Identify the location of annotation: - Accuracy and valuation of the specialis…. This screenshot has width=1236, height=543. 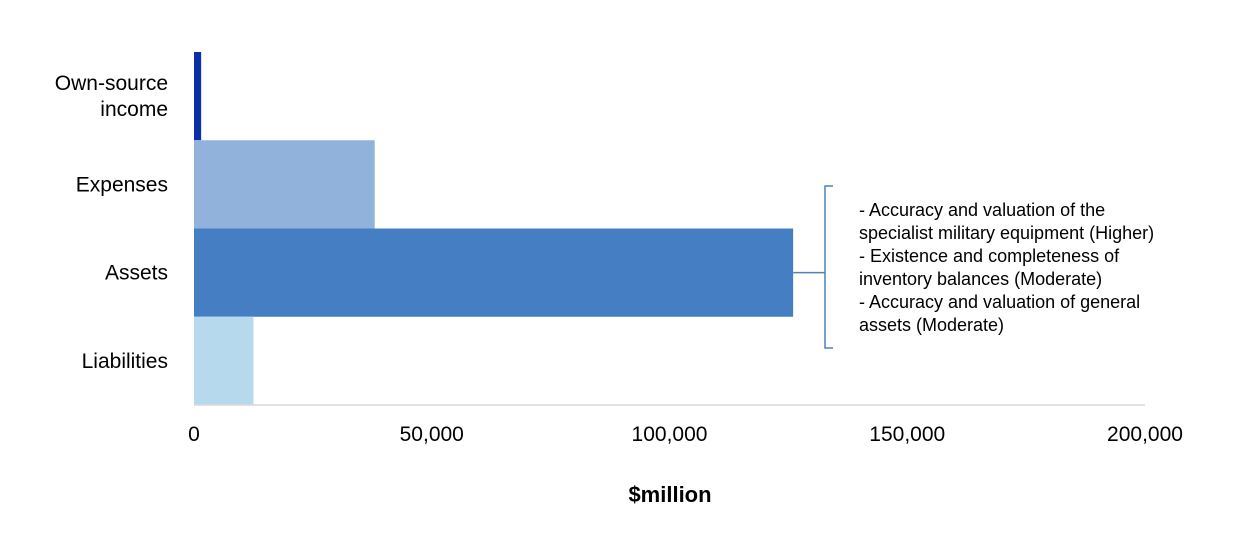
(973, 267).